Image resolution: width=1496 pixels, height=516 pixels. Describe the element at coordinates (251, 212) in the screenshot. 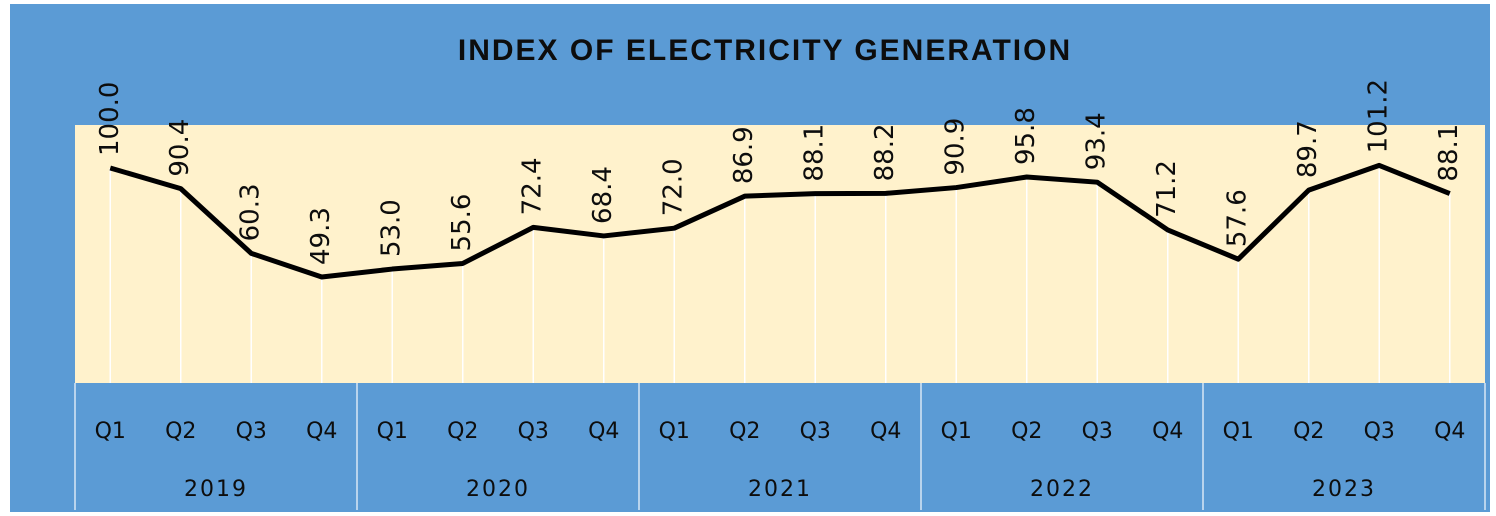

I see `data-label: 60.3` at that location.